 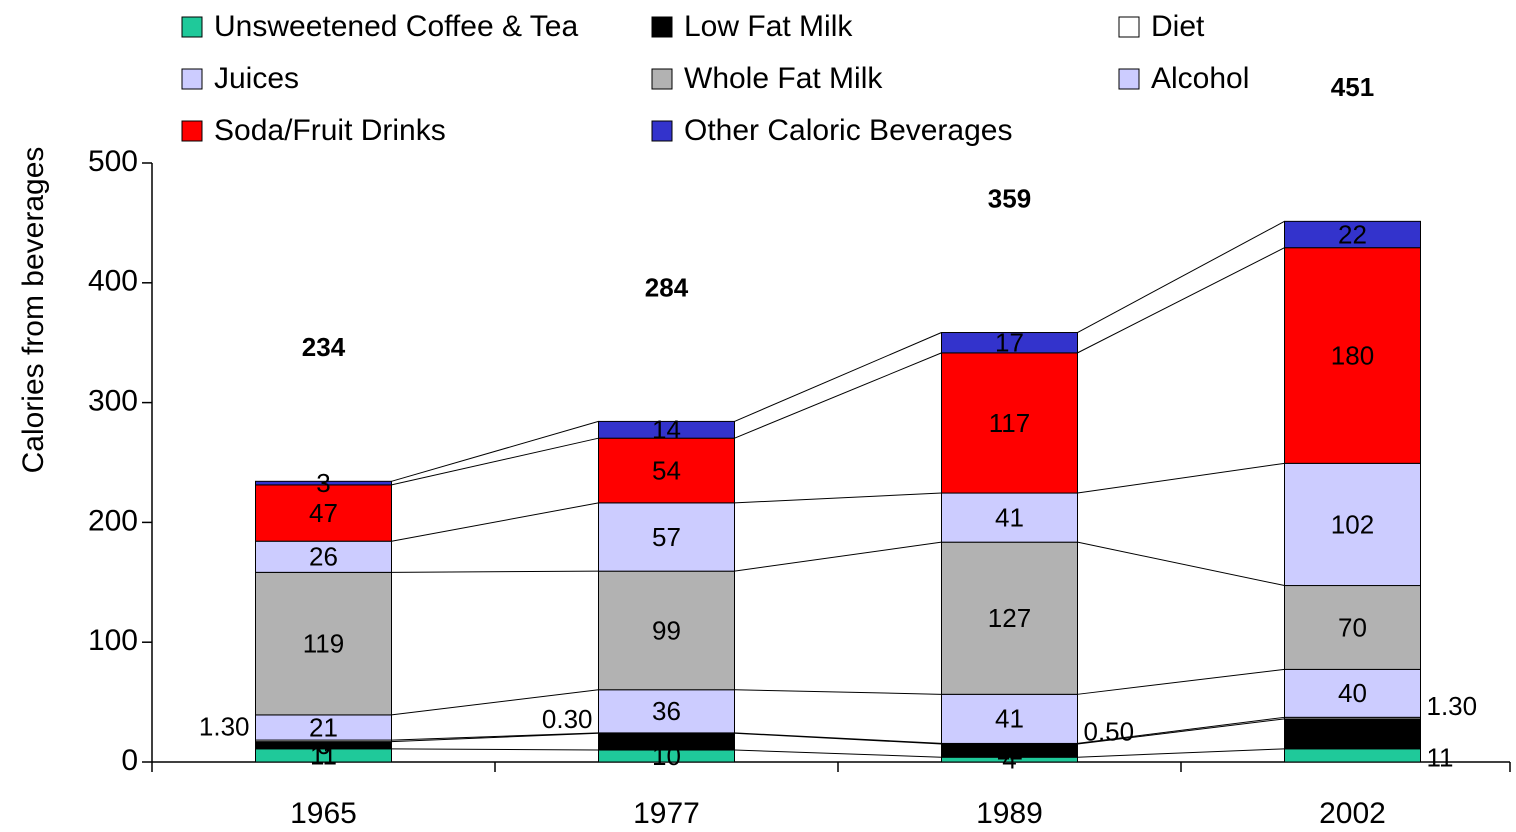 I want to click on data-label: 3, so click(x=323, y=483).